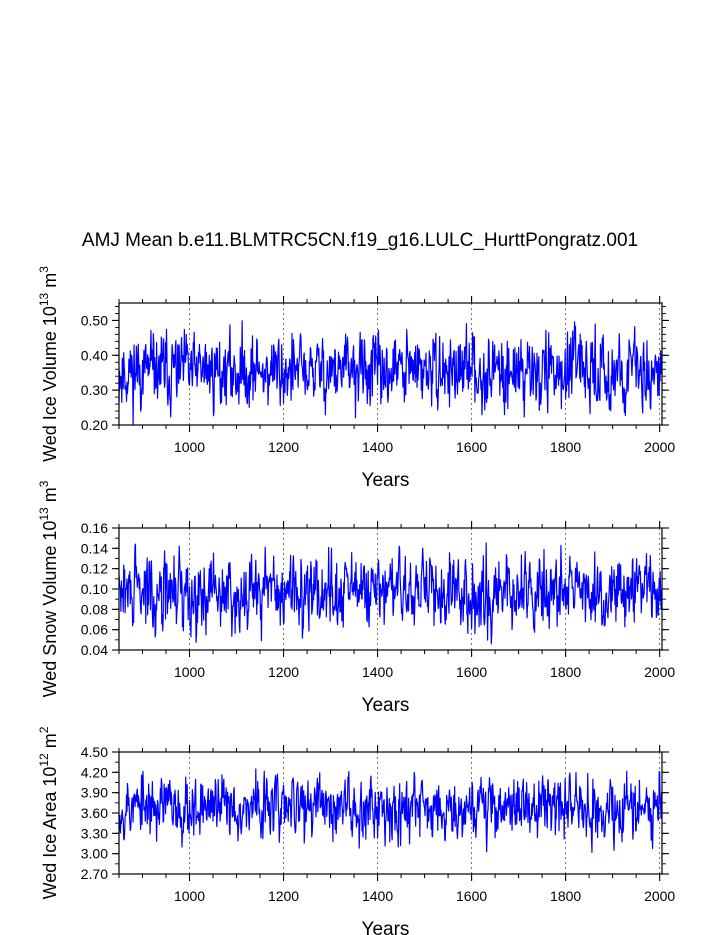 The image size is (723, 935). Describe the element at coordinates (94, 833) in the screenshot. I see `y-tick-label: 3.30` at that location.